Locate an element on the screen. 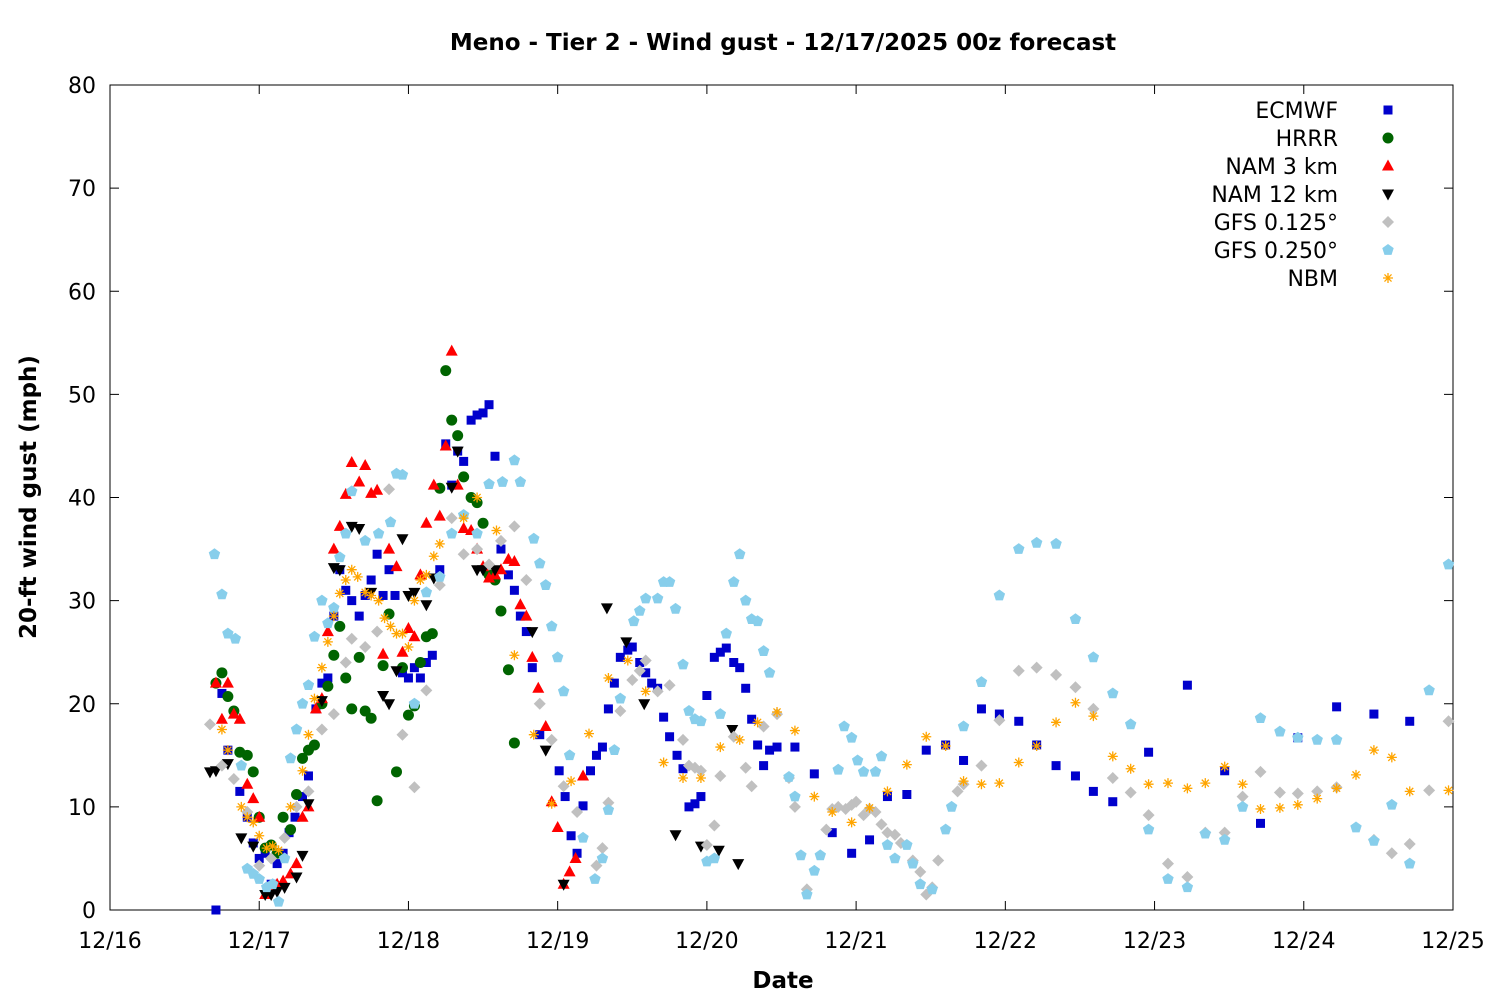  x-tick-label: 12/25 is located at coordinates (1452, 941).